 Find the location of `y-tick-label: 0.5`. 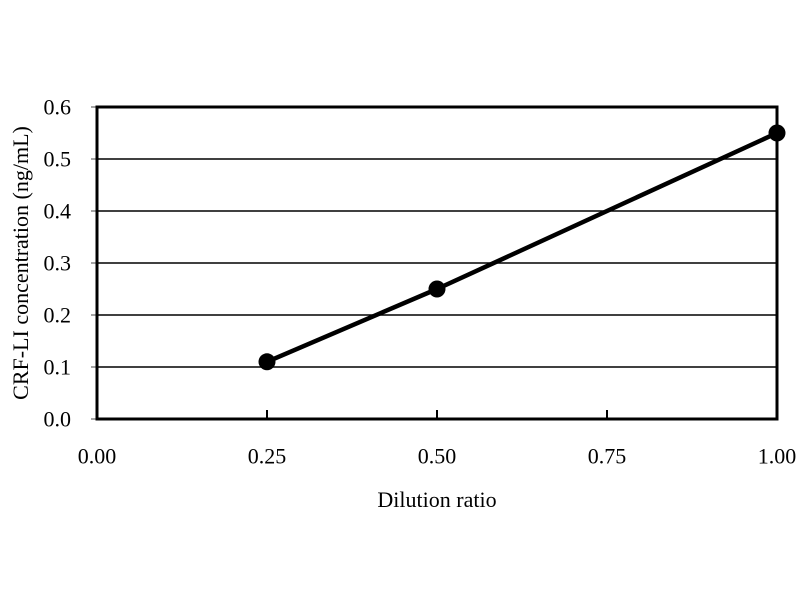

y-tick-label: 0.5 is located at coordinates (58, 159).